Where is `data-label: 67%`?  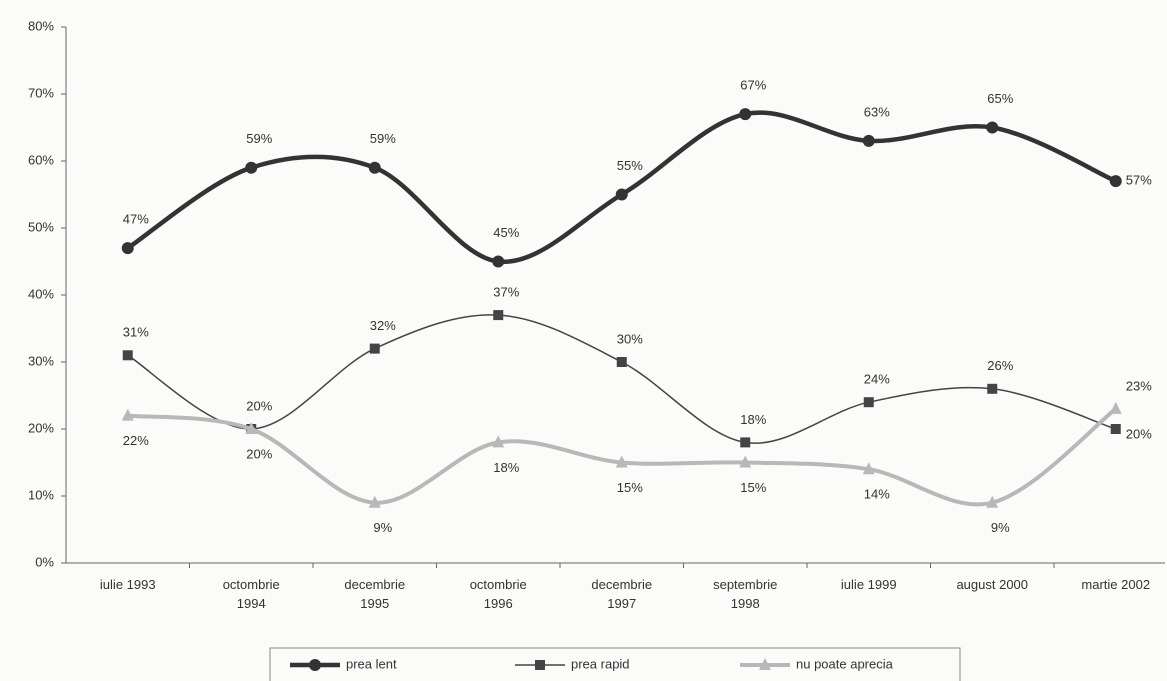
data-label: 67% is located at coordinates (753, 85).